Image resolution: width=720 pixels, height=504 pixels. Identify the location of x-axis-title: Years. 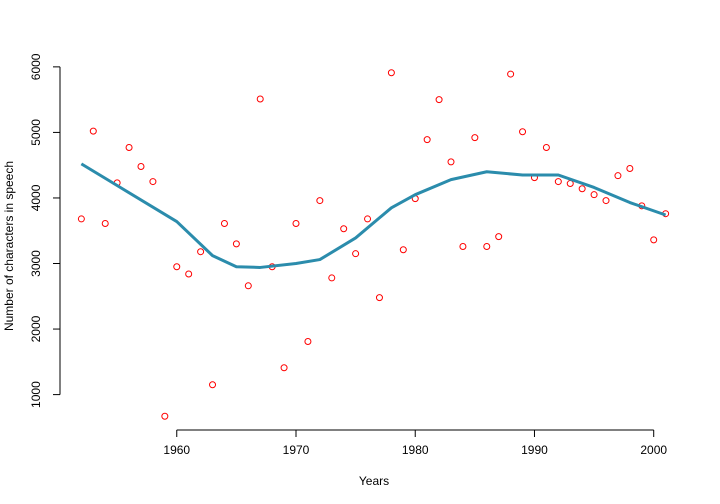
(374, 481).